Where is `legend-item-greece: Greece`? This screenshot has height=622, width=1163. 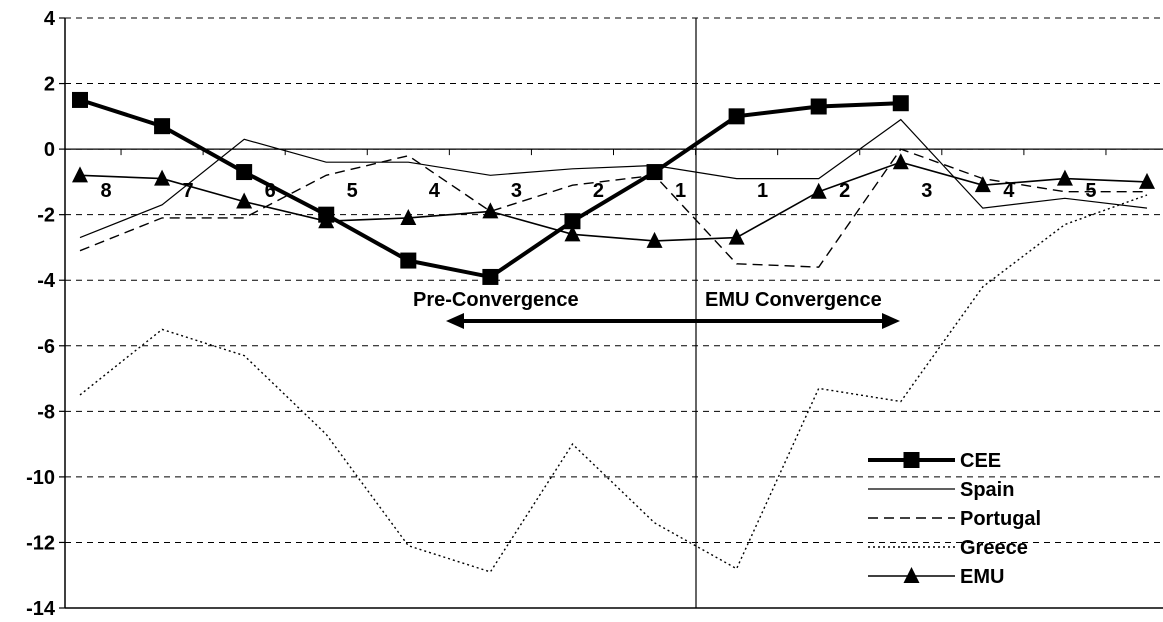 legend-item-greece: Greece is located at coordinates (948, 548).